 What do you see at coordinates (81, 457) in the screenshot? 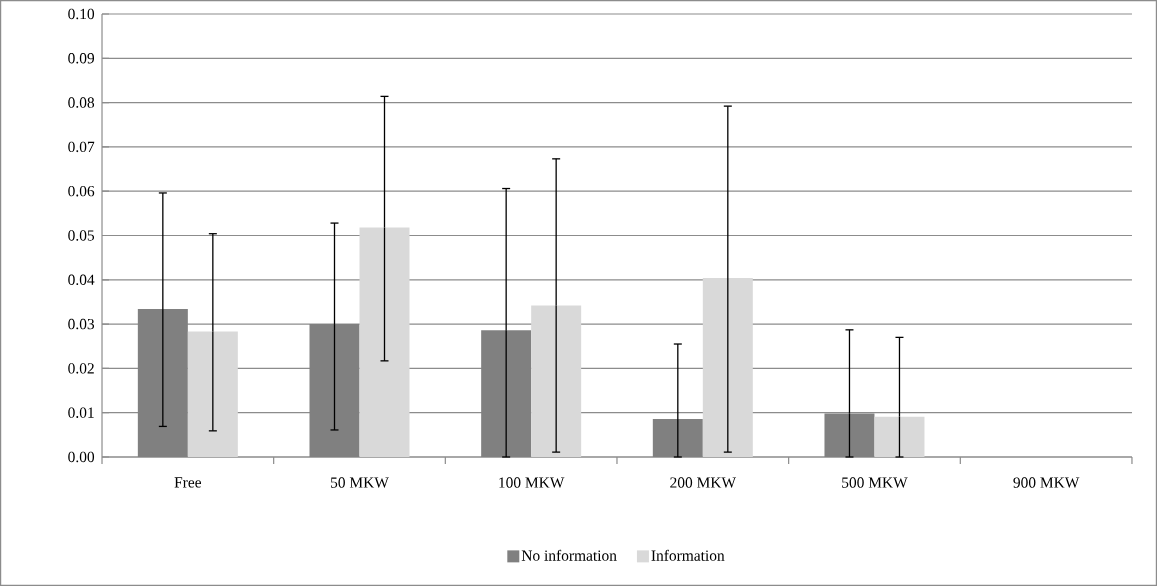
I see `y-tick-label: 0.00` at bounding box center [81, 457].